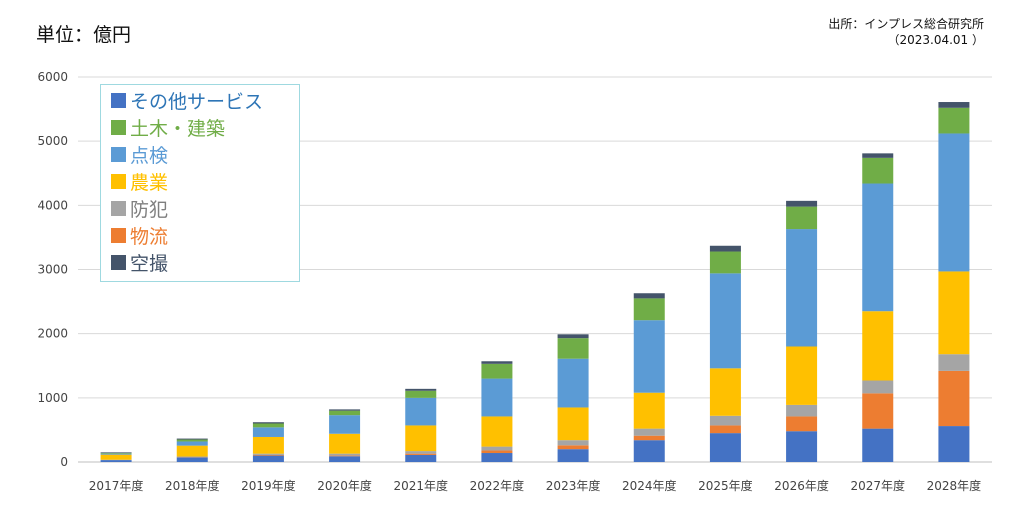 The height and width of the screenshot is (525, 1024). What do you see at coordinates (497, 485) in the screenshot?
I see `x-tick-label: 2022年度` at bounding box center [497, 485].